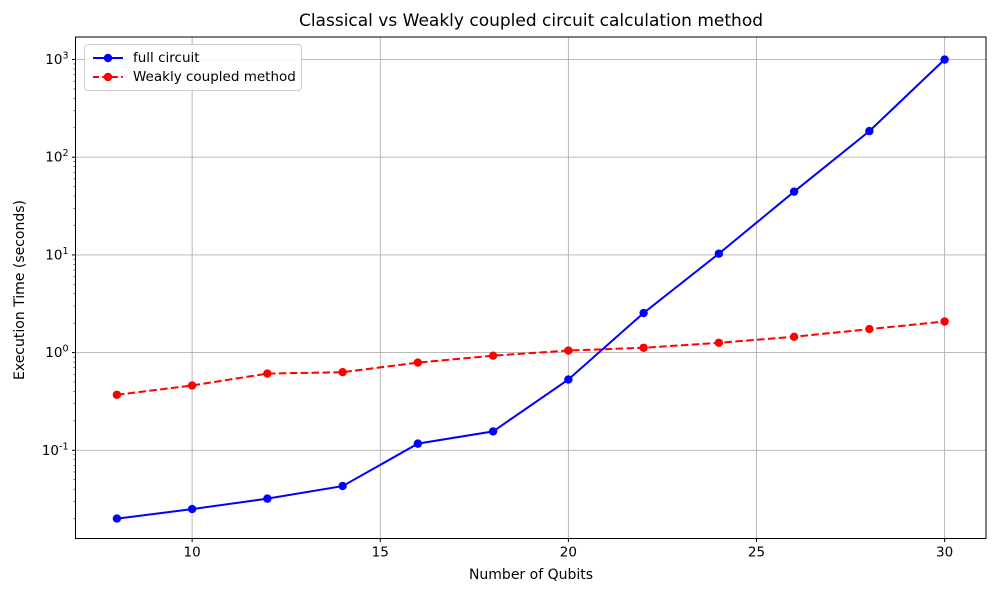 This screenshot has width=1000, height=600. I want to click on svg-text: 30, so click(944, 553).